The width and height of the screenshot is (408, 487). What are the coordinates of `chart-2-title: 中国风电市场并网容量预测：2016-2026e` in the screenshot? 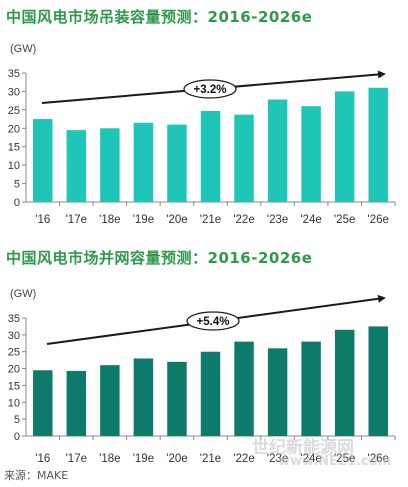 It's located at (159, 258).